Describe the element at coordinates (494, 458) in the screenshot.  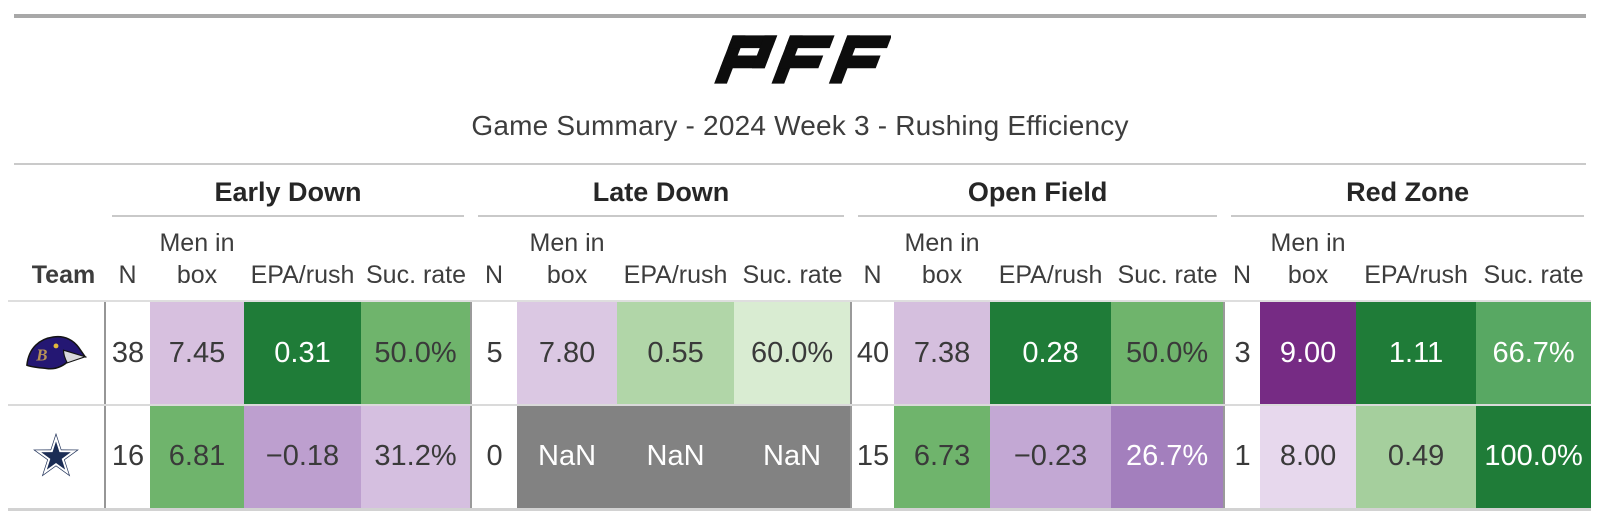
I see `cell-late-n: 0` at that location.